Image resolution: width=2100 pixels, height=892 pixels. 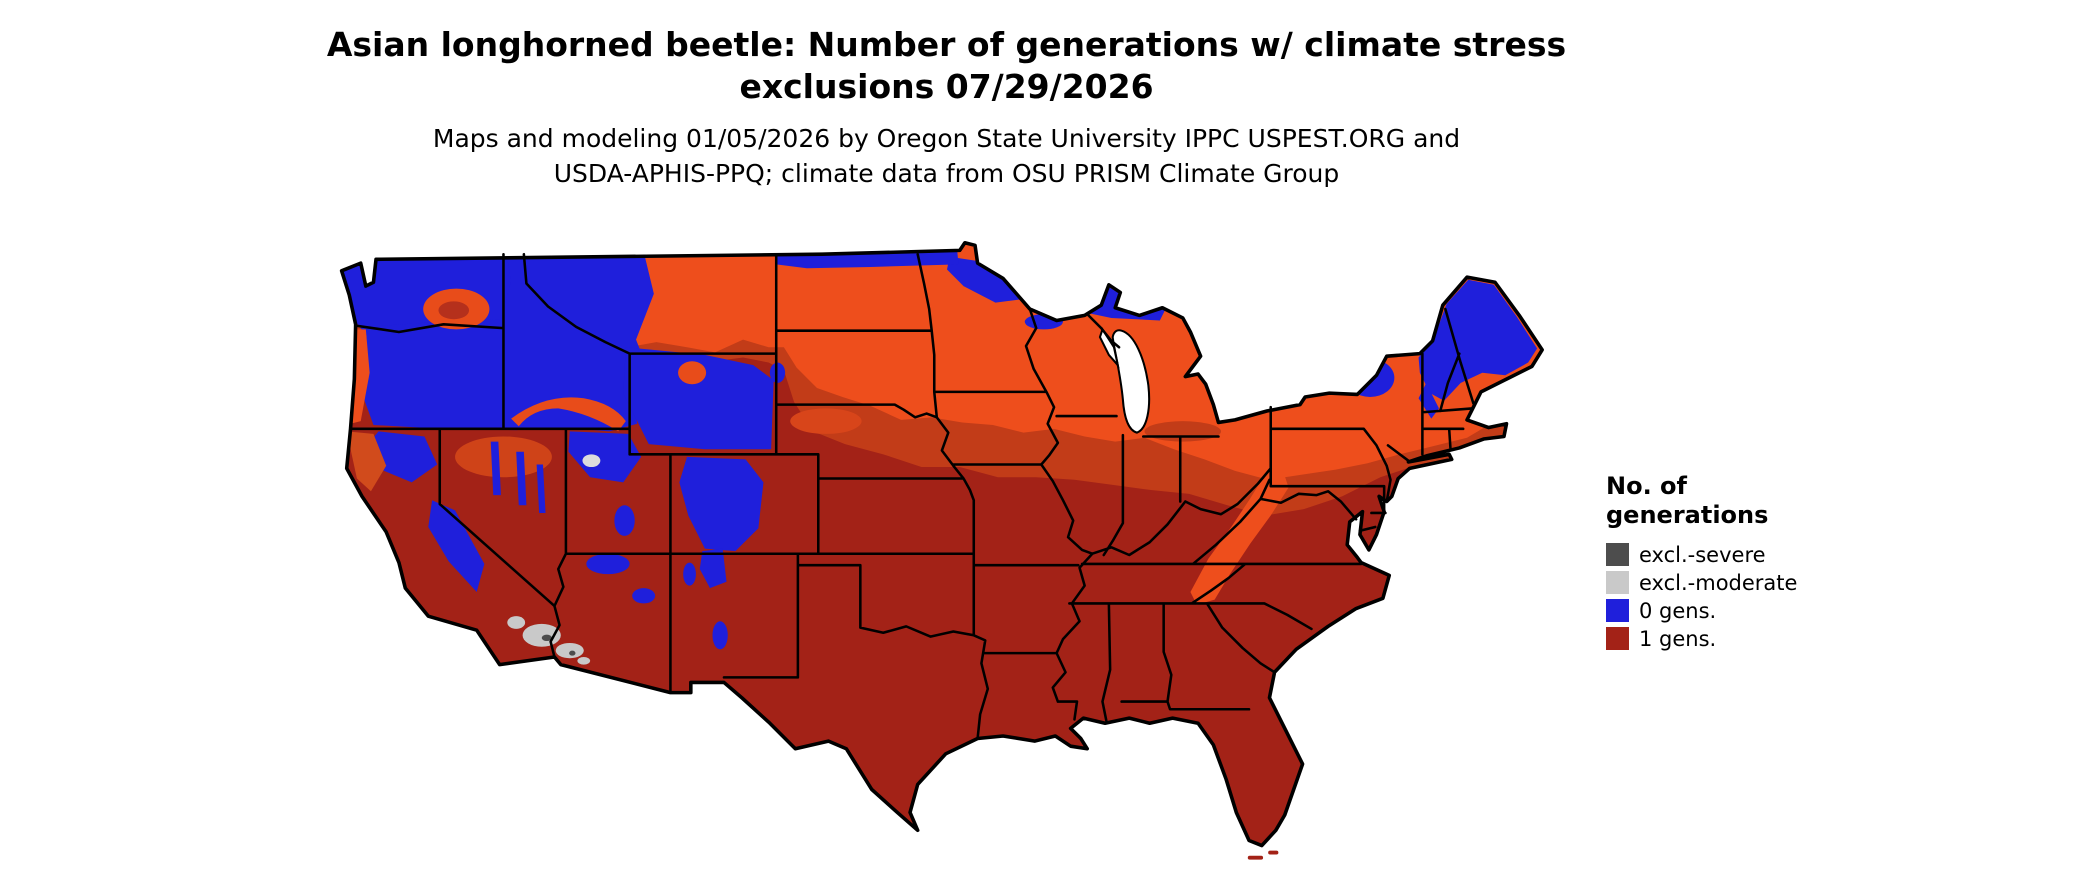 What do you see at coordinates (1617, 555) in the screenshot?
I see `legend-swatch-excl-severe` at bounding box center [1617, 555].